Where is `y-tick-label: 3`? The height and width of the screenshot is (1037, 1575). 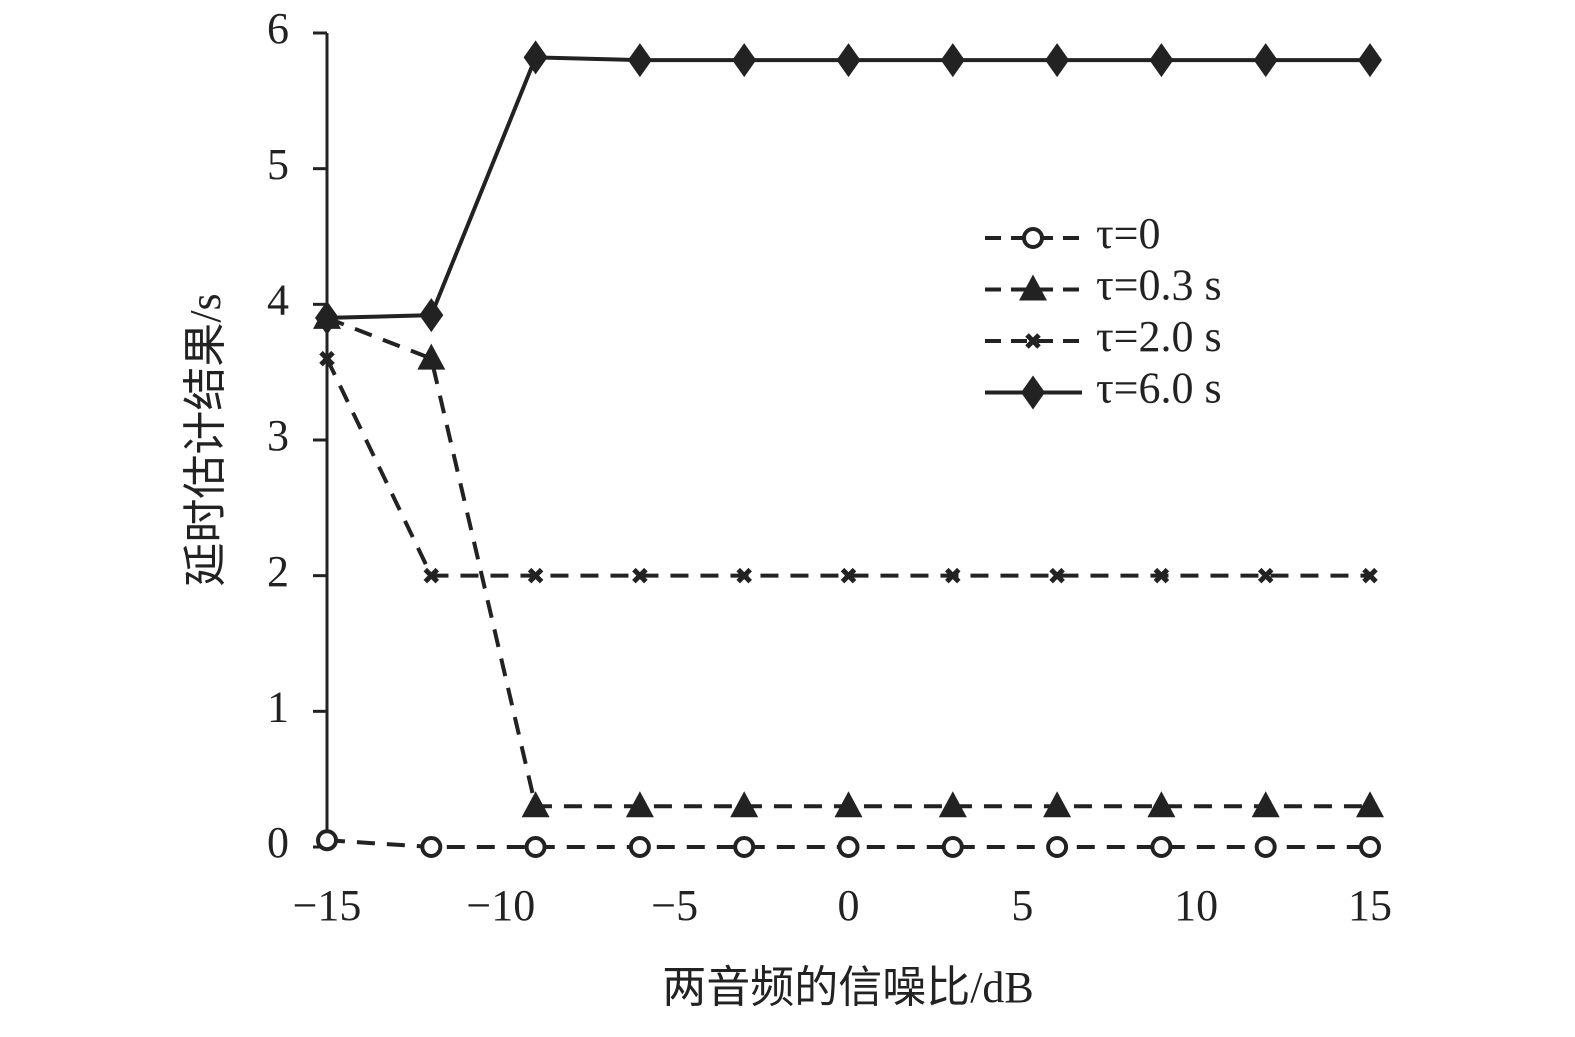
y-tick-label: 3 is located at coordinates (278, 435).